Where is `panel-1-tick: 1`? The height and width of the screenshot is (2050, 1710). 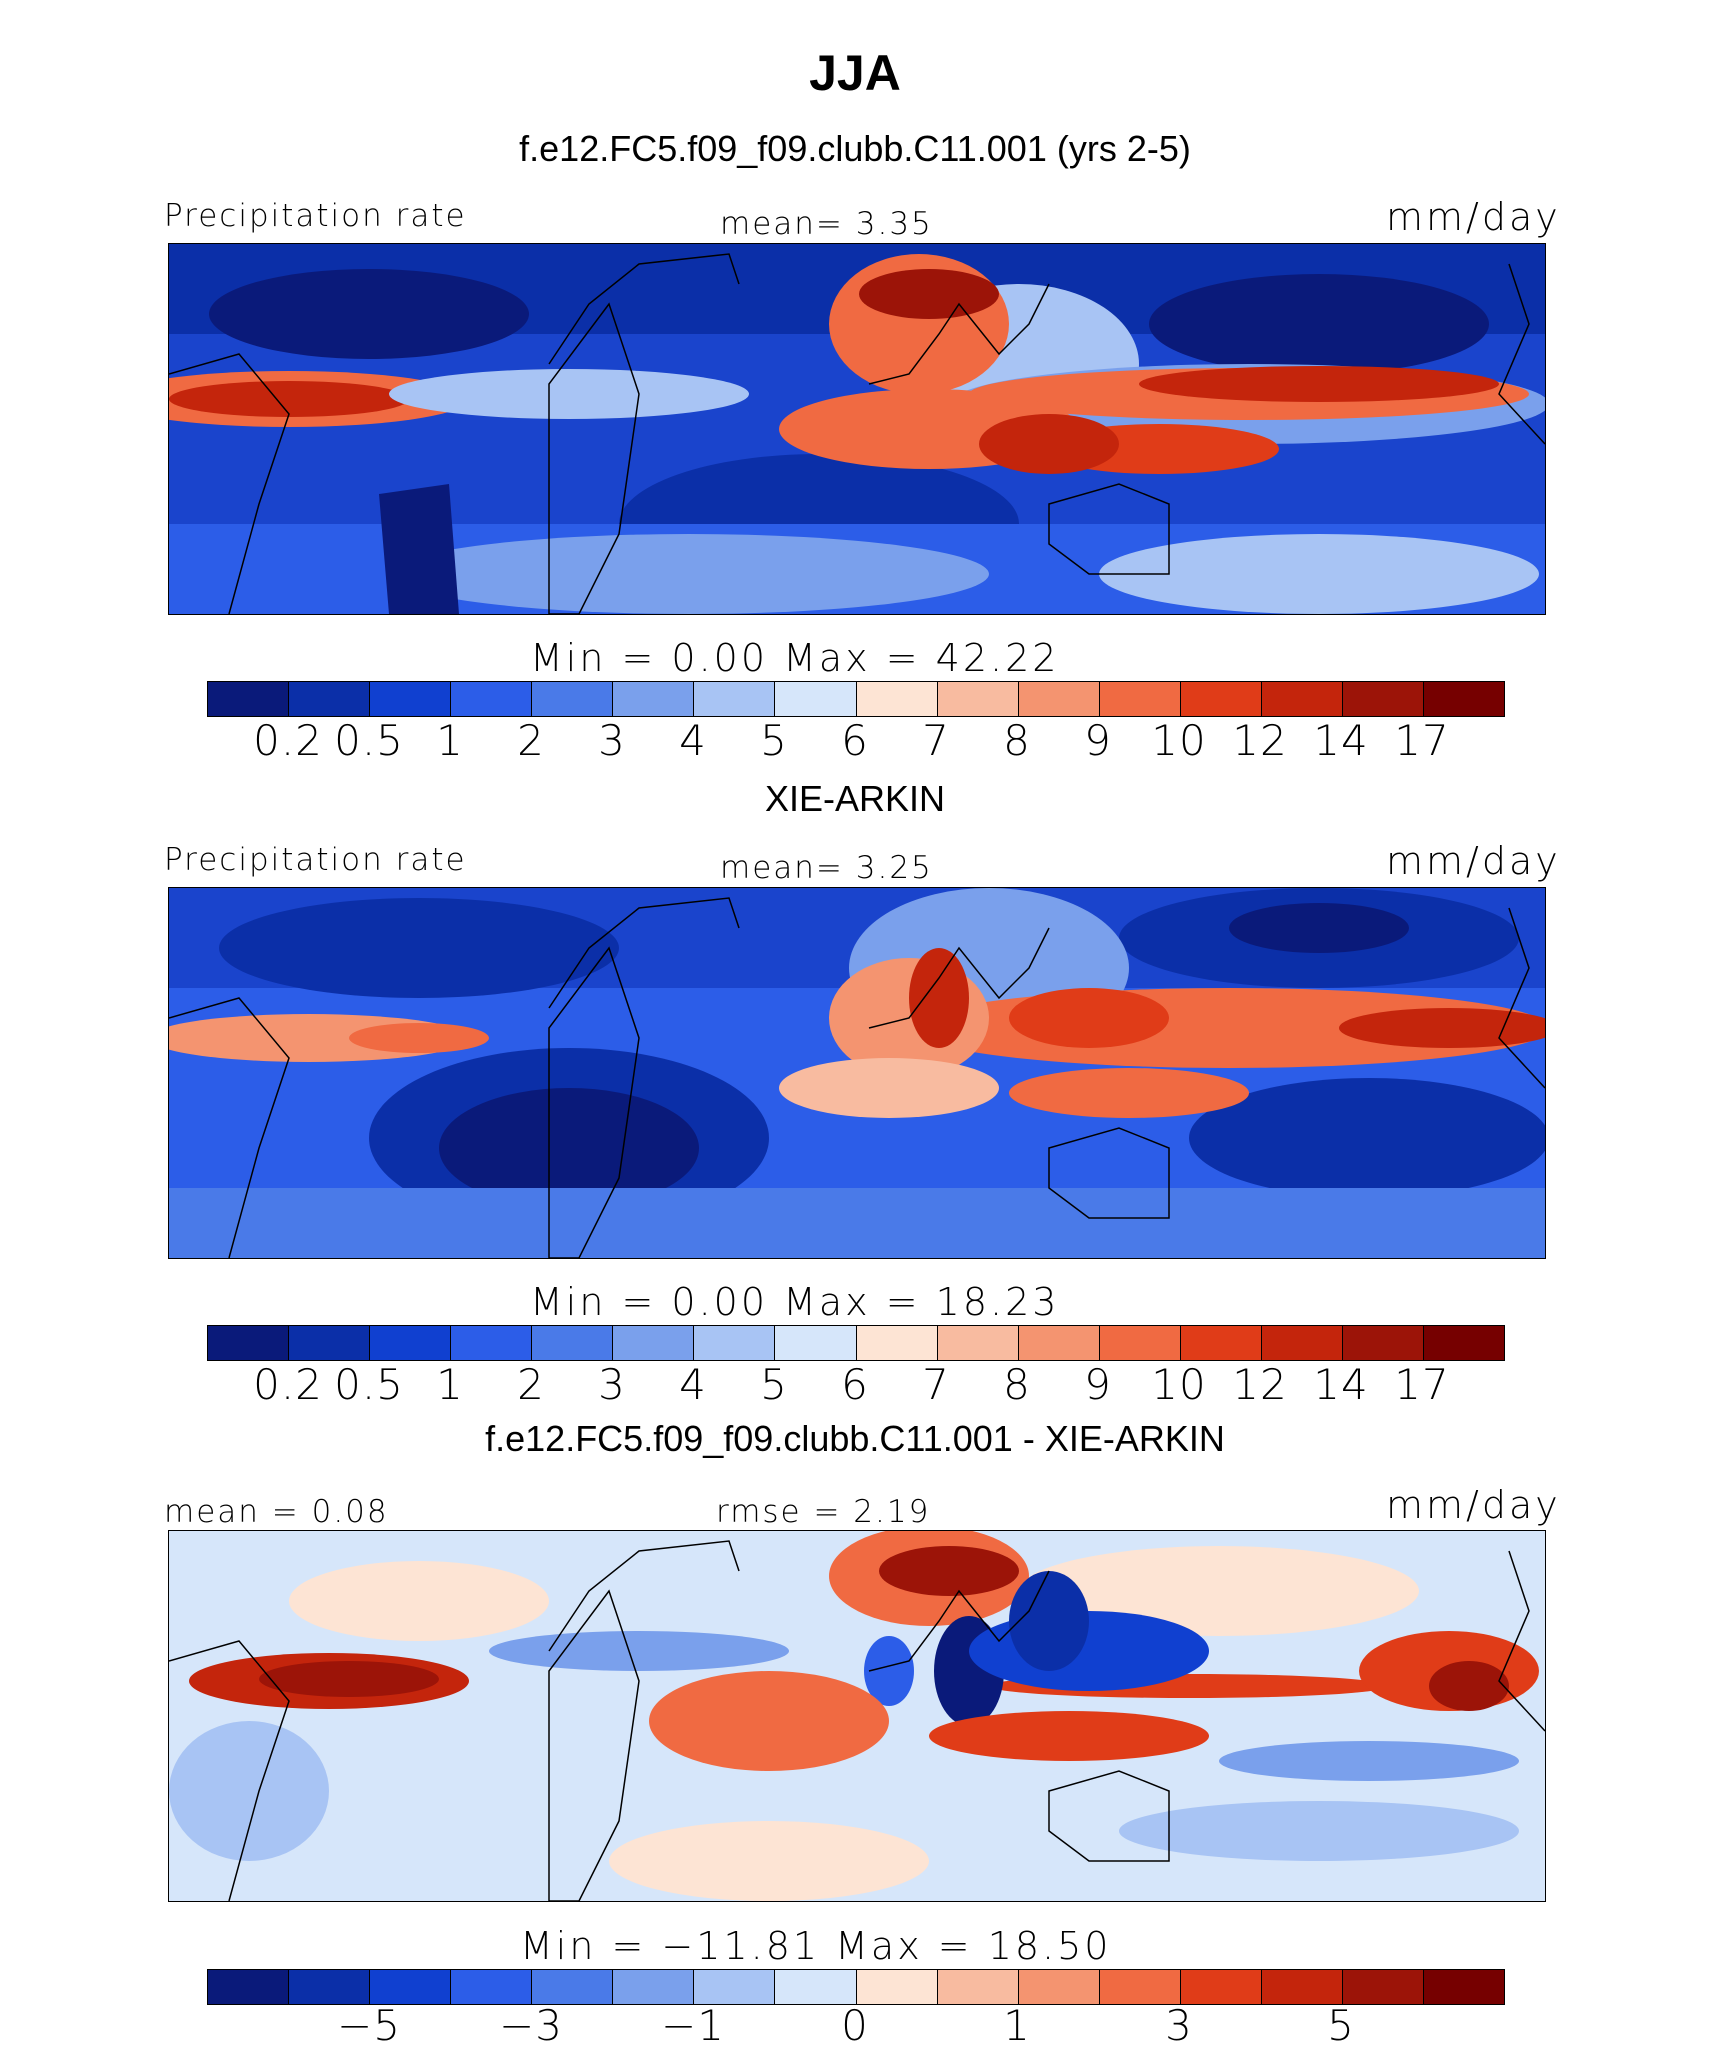
panel-1-tick: 1 is located at coordinates (450, 740).